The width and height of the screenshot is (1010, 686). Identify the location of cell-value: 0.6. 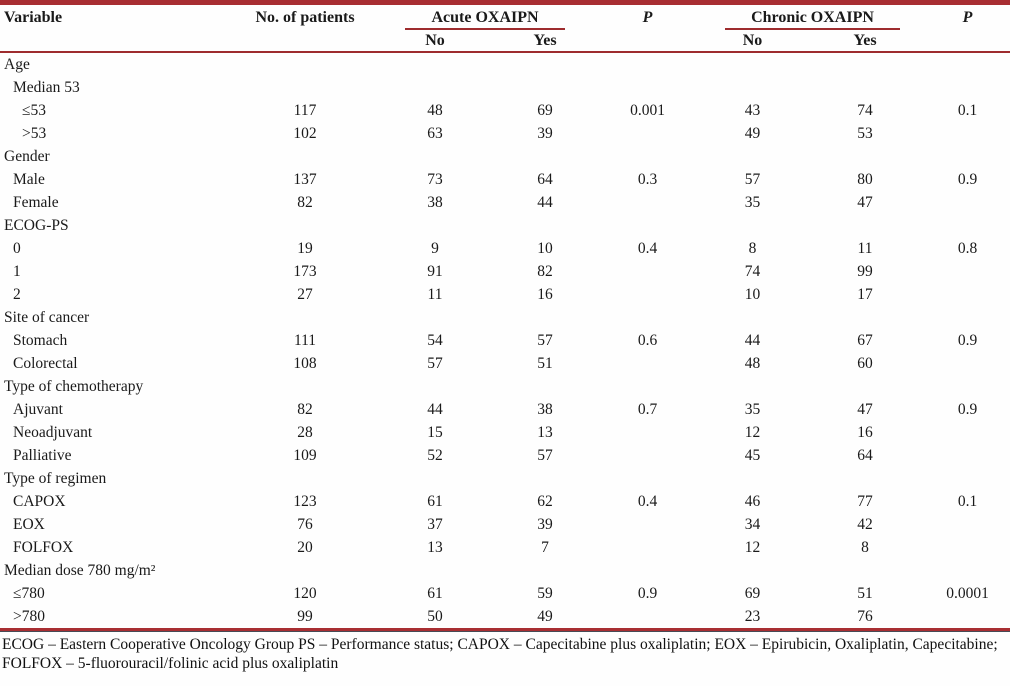
(647, 340).